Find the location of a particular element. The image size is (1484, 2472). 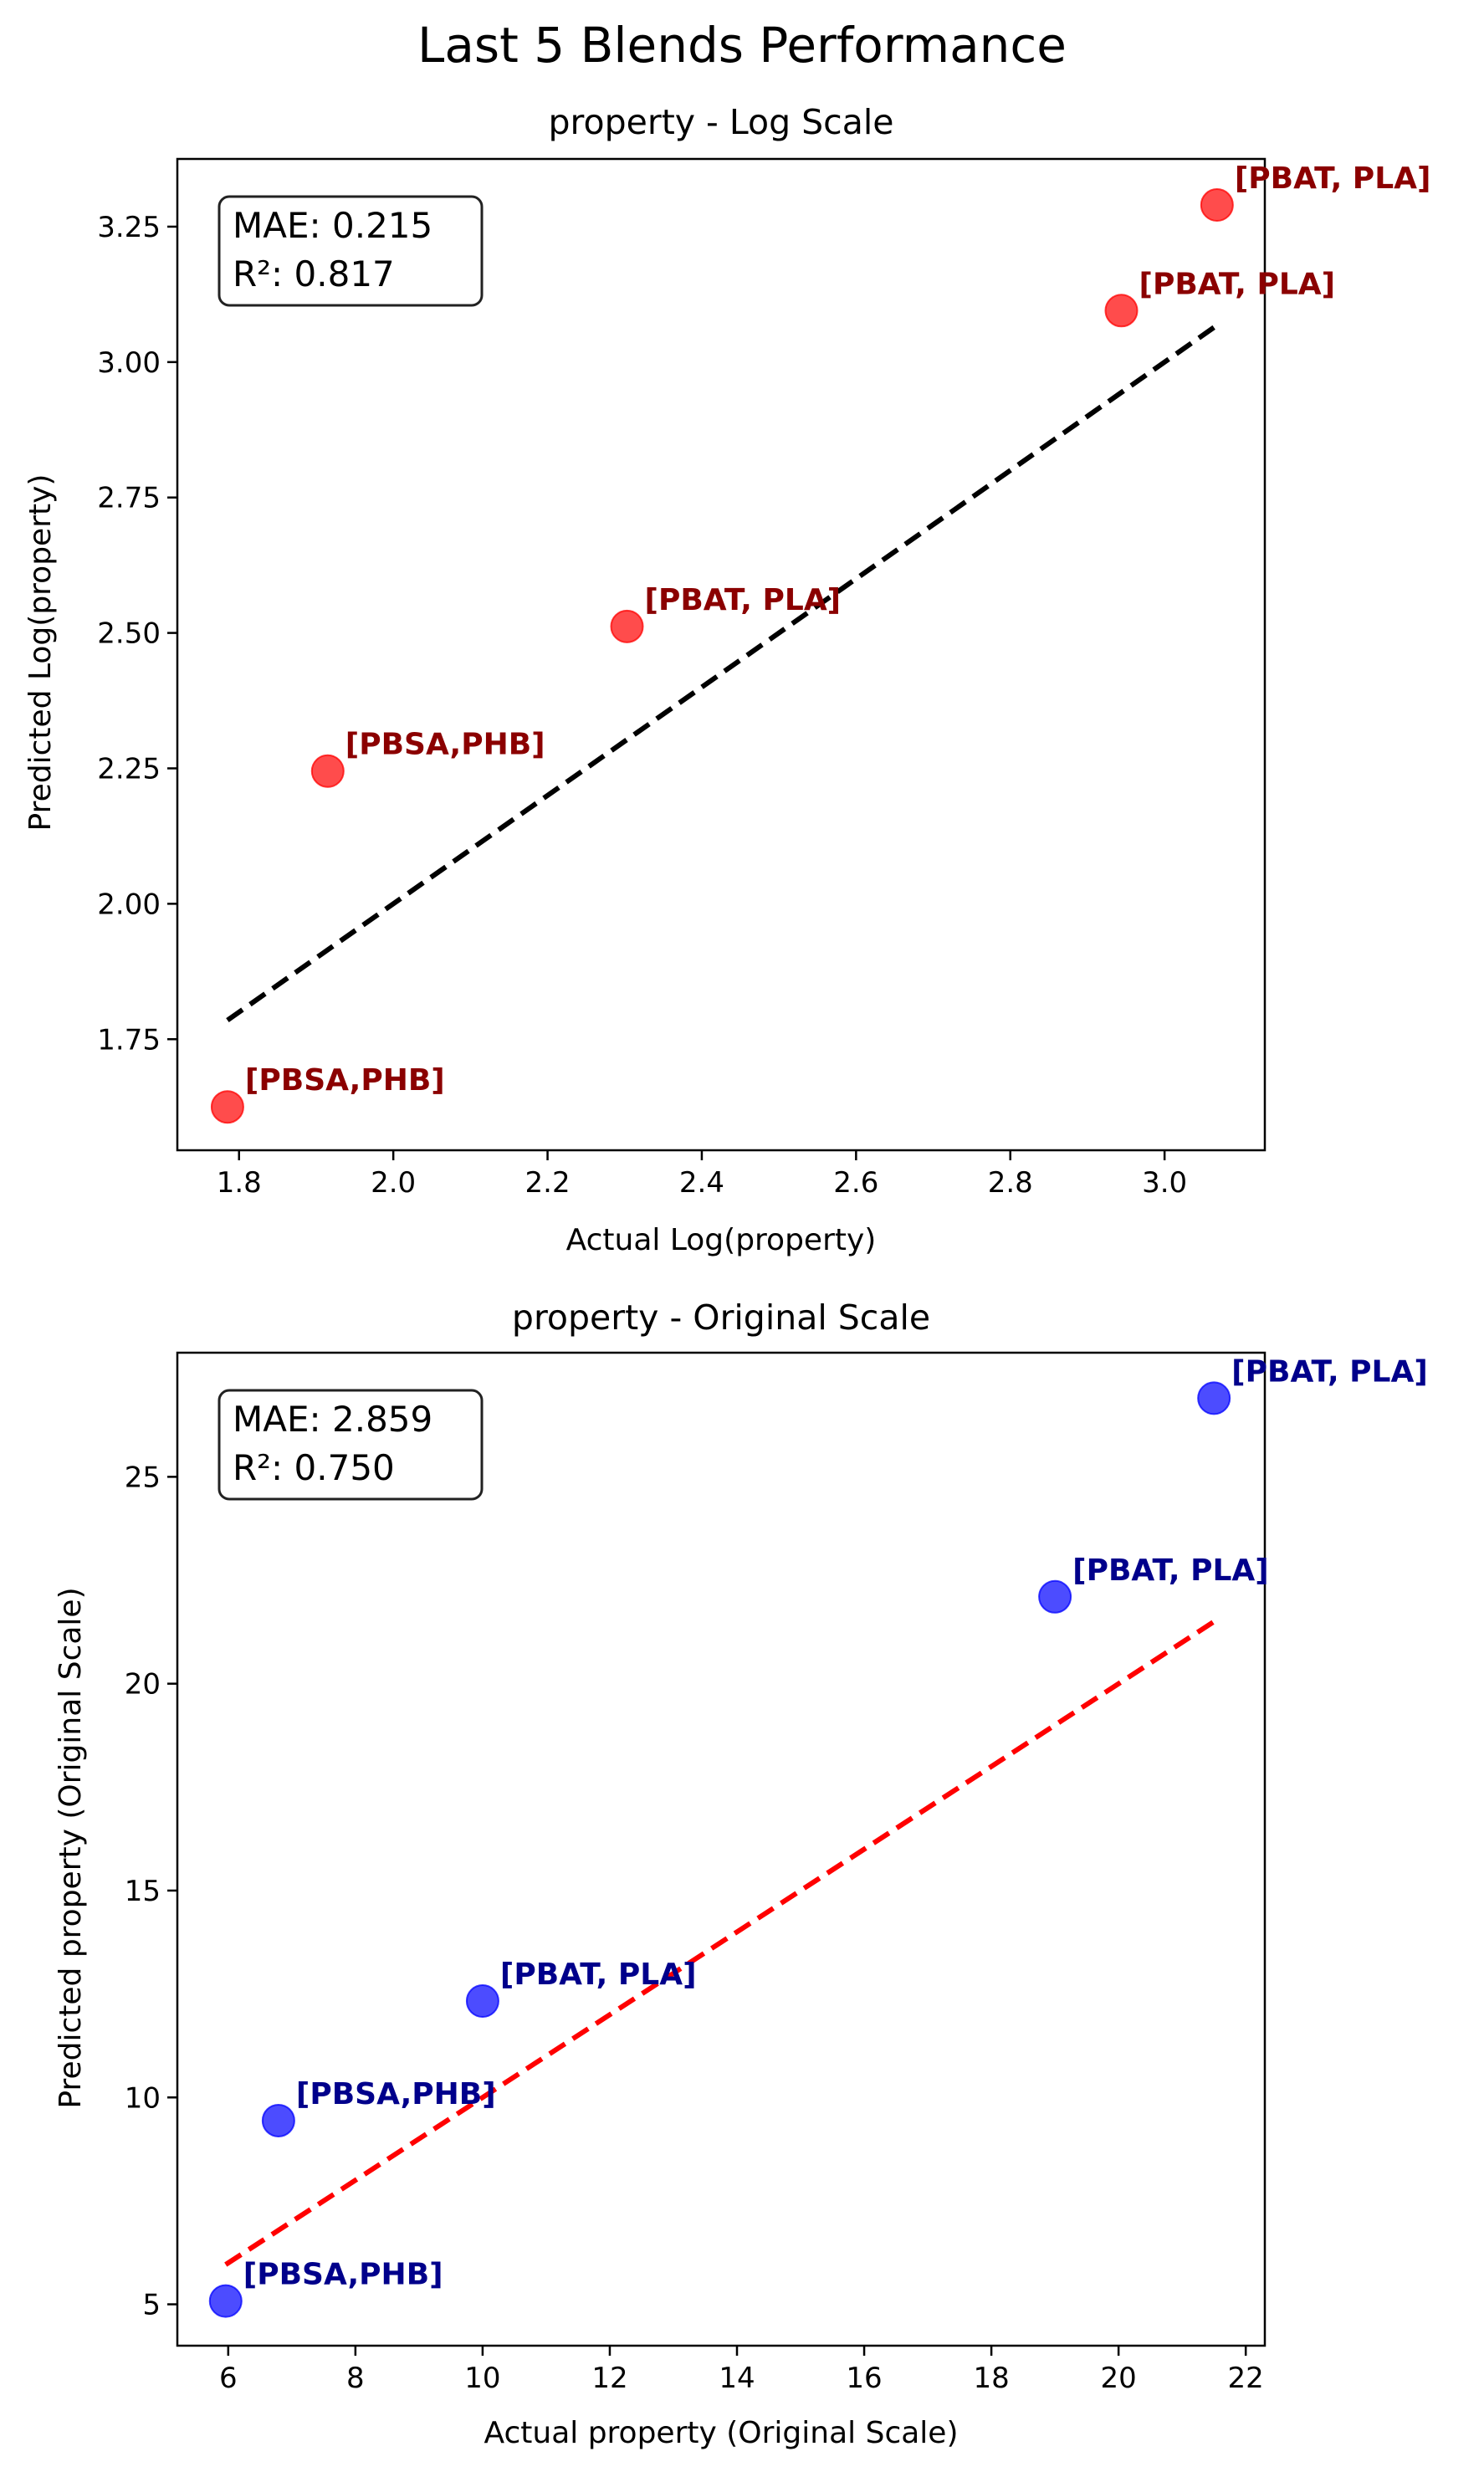

chart-log-ytick-label: 1.75 is located at coordinates (129, 1040).